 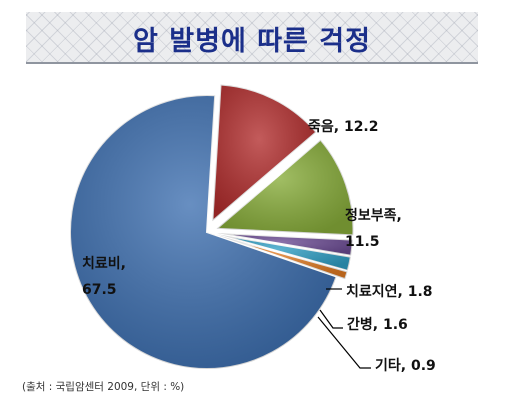 What do you see at coordinates (405, 366) in the screenshot?
I see `data-label-기타: 기타, 0.9` at bounding box center [405, 366].